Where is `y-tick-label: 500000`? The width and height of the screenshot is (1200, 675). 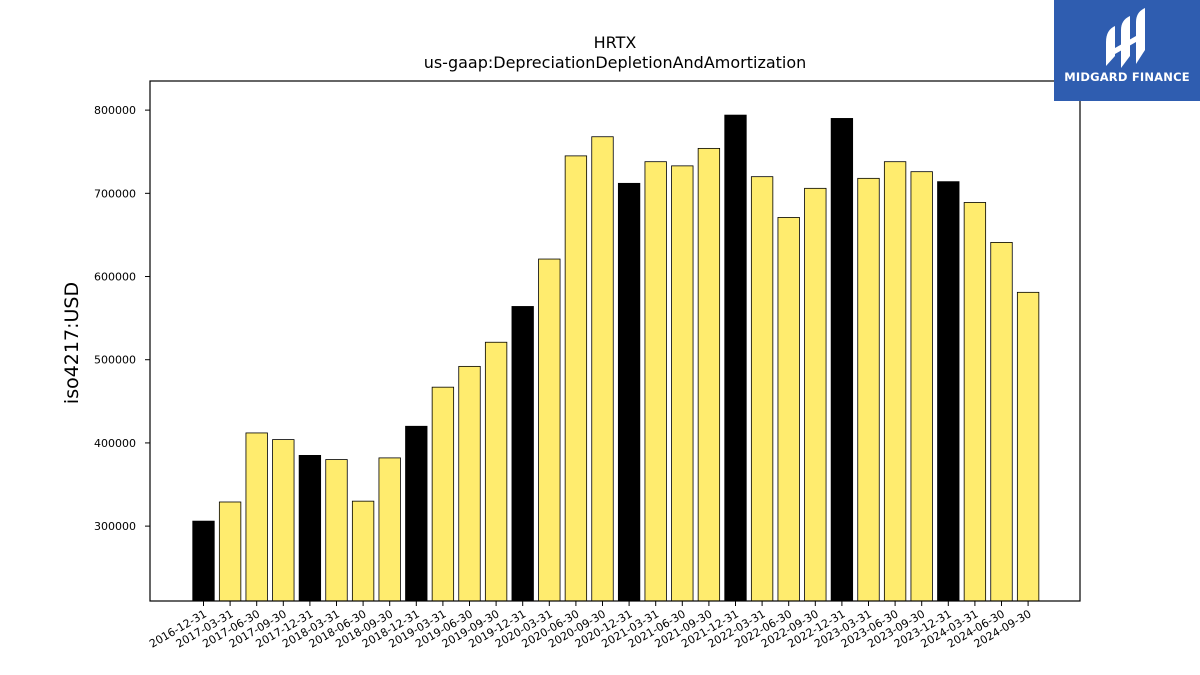
y-tick-label: 500000 is located at coordinates (115, 360).